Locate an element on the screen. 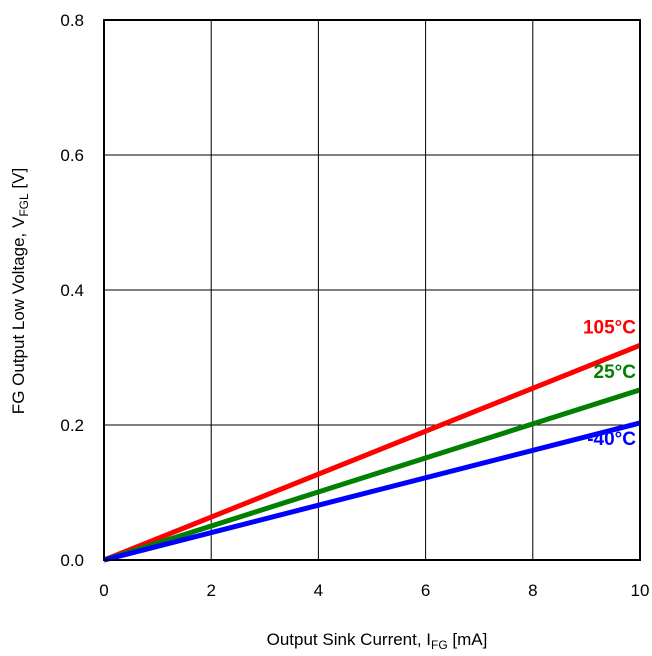  x-axis-title: Output Sink Current, IFG [mA] is located at coordinates (377, 641).